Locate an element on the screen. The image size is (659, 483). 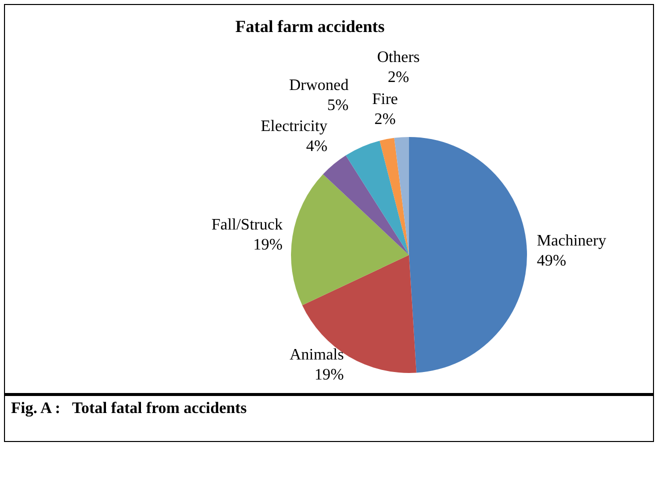
data-label: 4% is located at coordinates (317, 146).